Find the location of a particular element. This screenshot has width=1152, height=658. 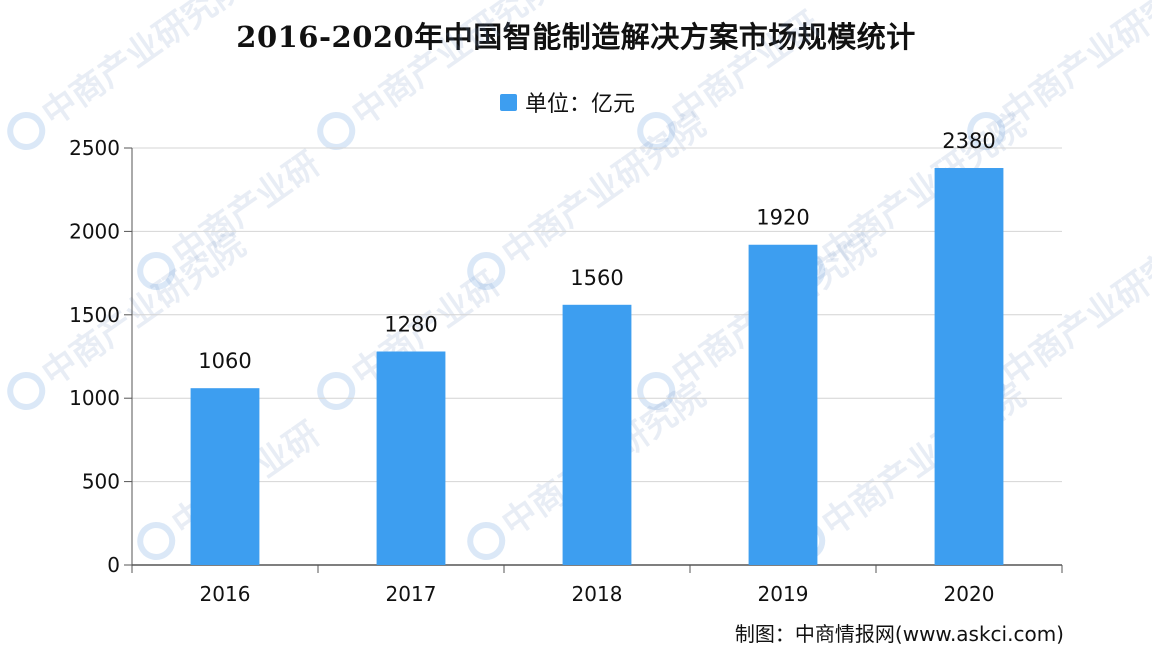

legend-swatch is located at coordinates (508, 102).